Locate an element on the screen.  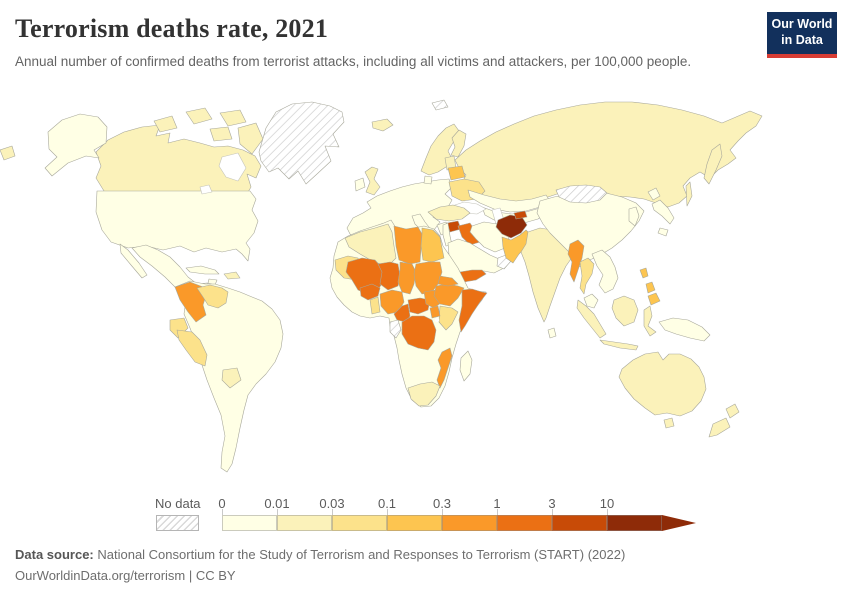
region-benin-togo is located at coordinates (375, 305).